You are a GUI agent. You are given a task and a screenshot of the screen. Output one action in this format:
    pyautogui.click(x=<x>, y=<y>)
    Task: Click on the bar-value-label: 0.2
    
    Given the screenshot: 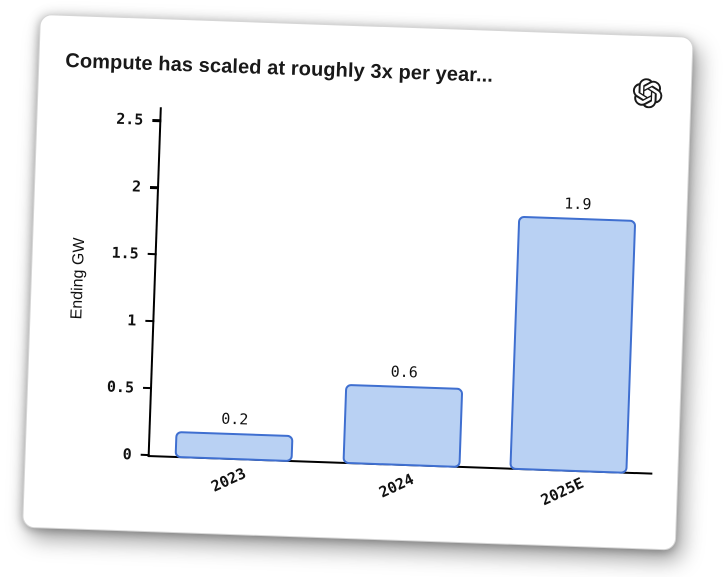 What is the action you would take?
    pyautogui.click(x=234, y=419)
    